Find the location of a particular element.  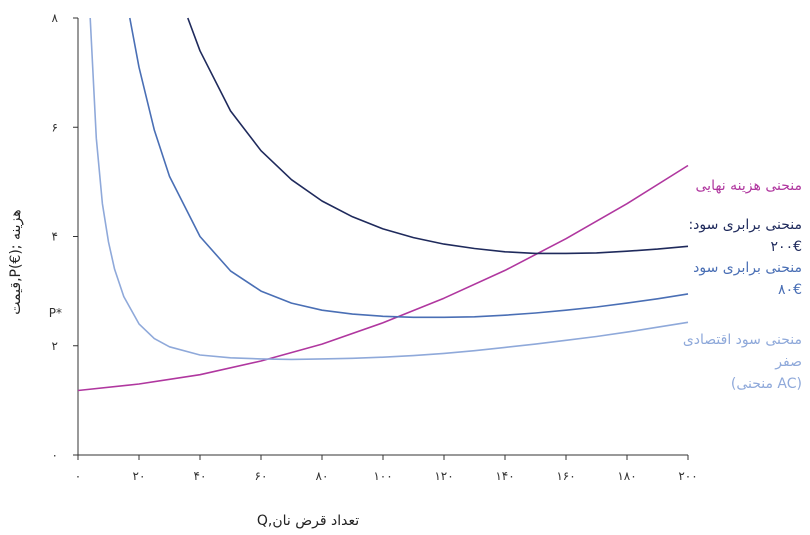

x-tick-label: ۲۰۰ is located at coordinates (687, 476).